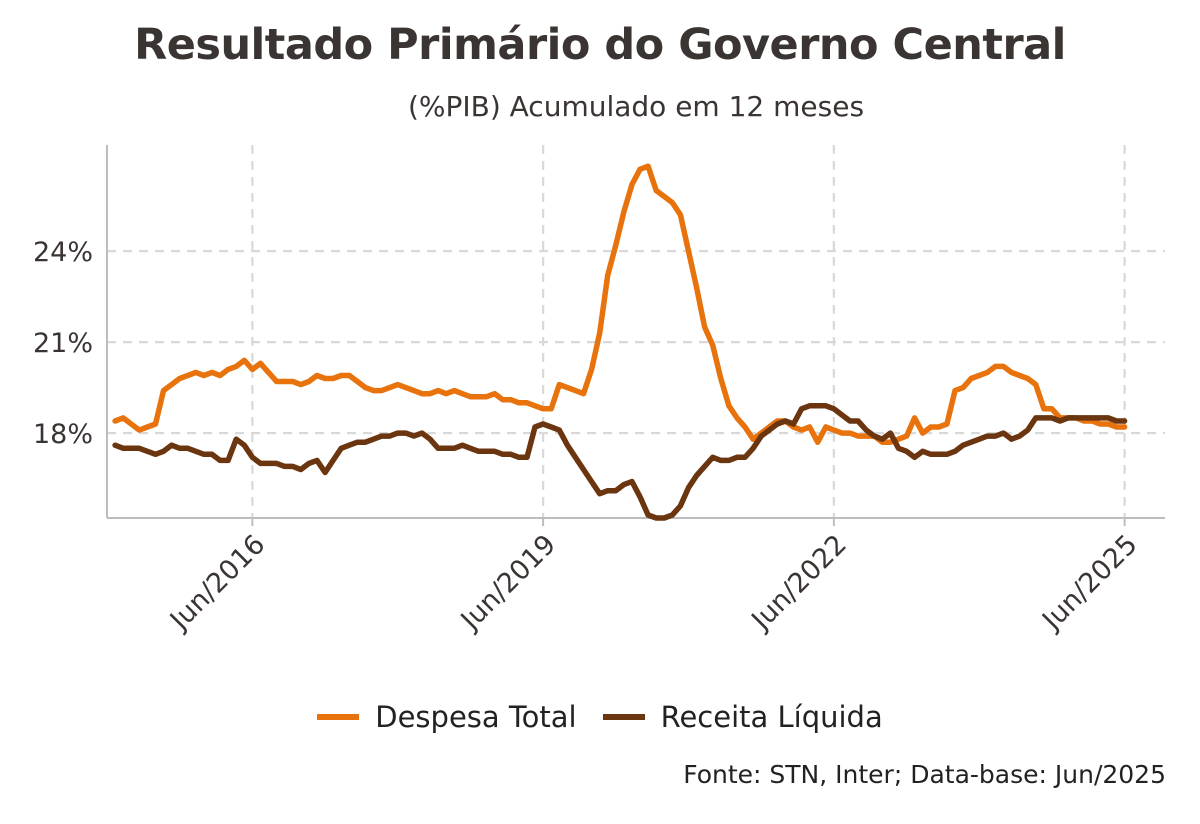 The image size is (1200, 824). What do you see at coordinates (338, 717) in the screenshot?
I see `legend-swatch-despesa-total` at bounding box center [338, 717].